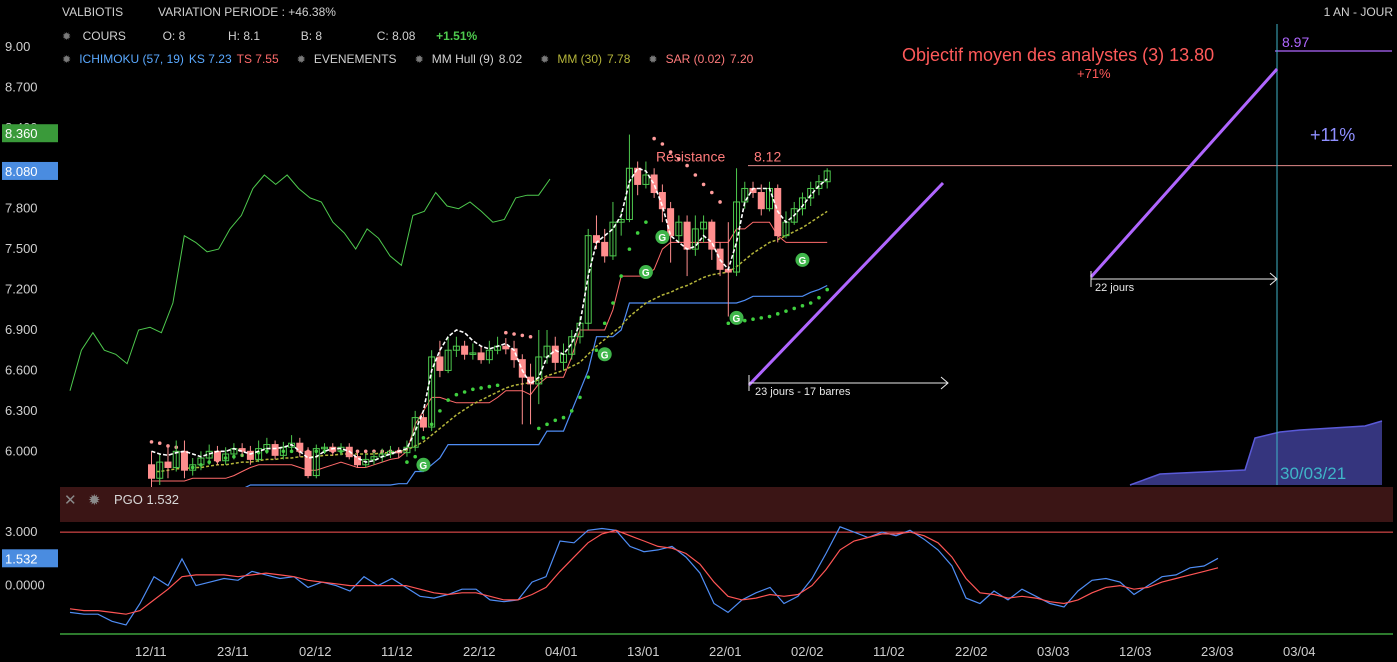 This screenshot has height=662, width=1397. Describe the element at coordinates (210, 59) in the screenshot. I see `indicator-label: KS 7.23` at that location.